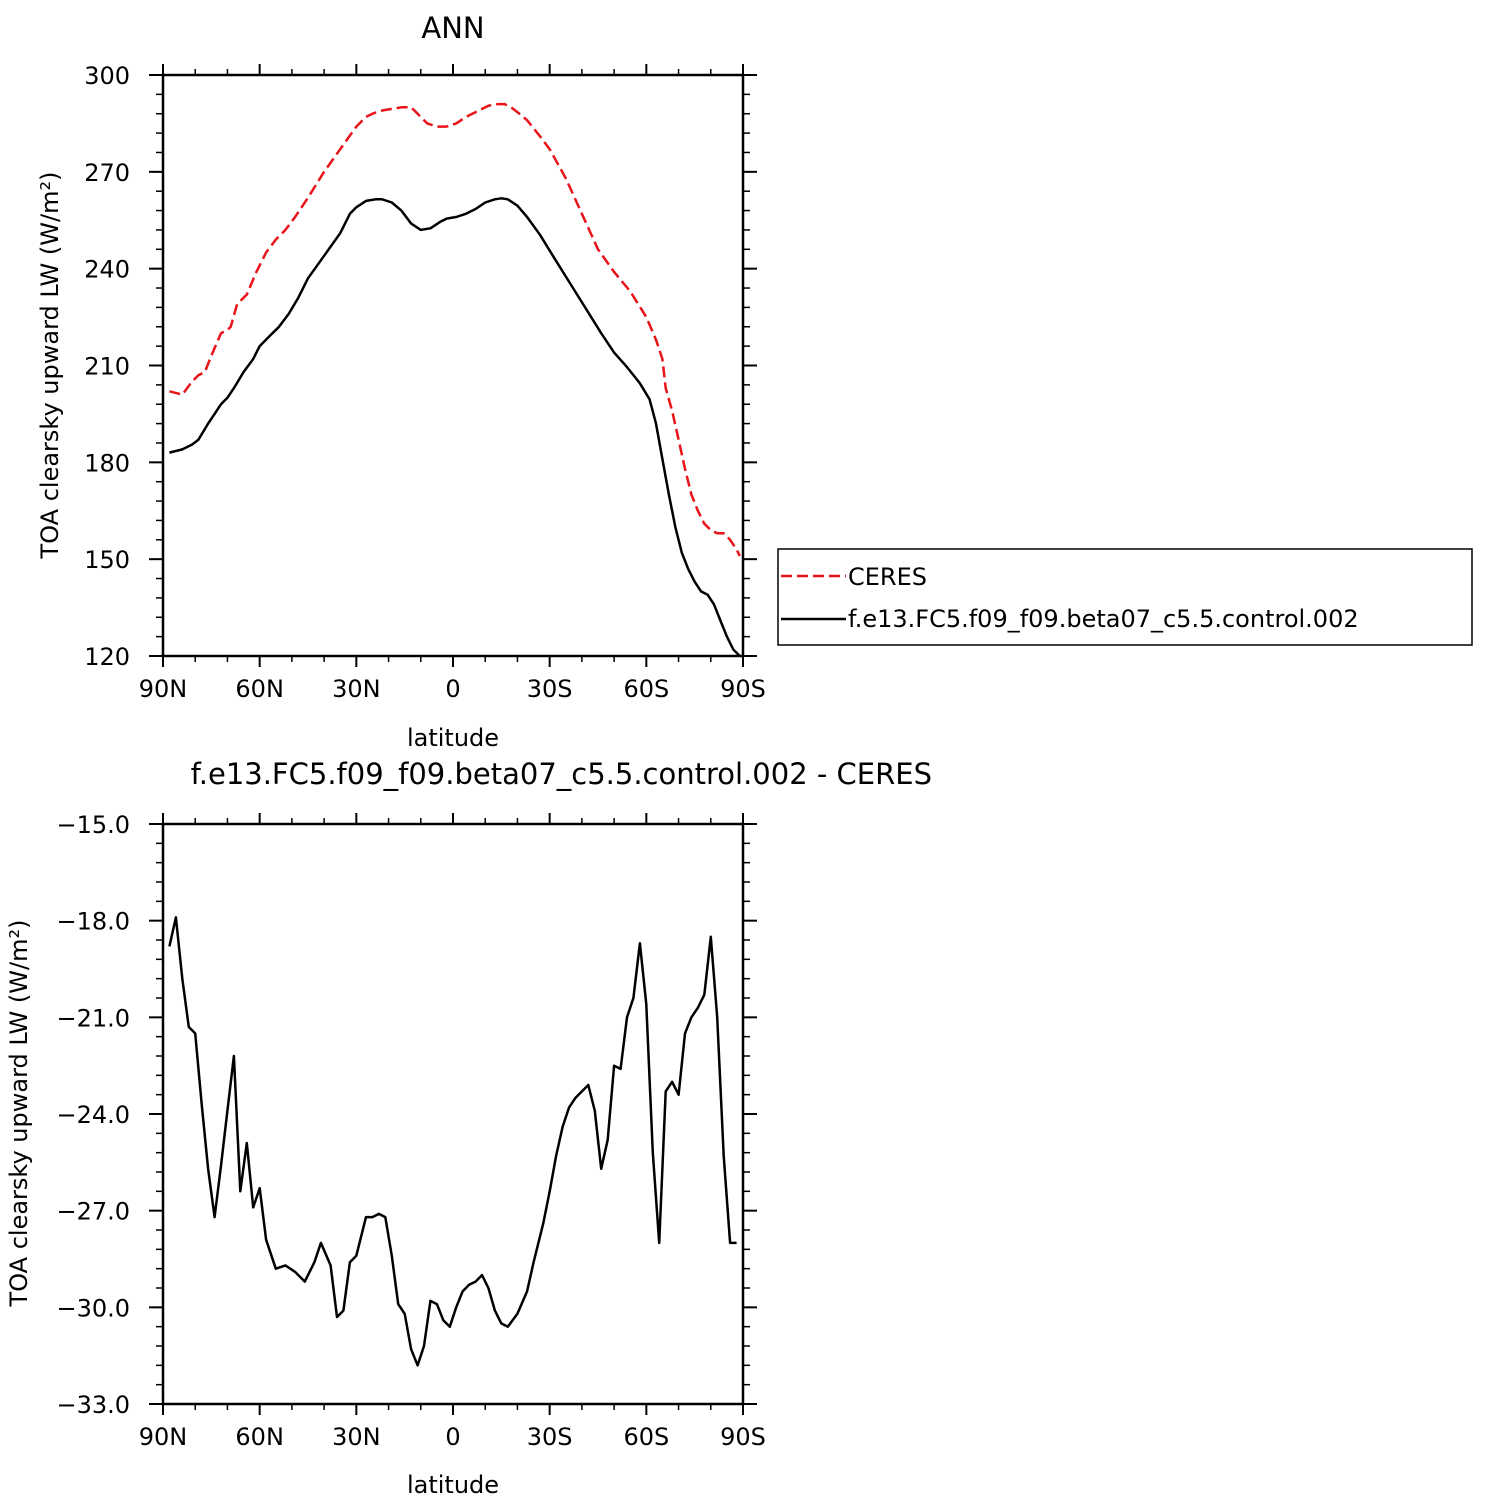 This screenshot has height=1508, width=1508. Describe the element at coordinates (887, 577) in the screenshot. I see `legend-label-ceres: CERES` at that location.